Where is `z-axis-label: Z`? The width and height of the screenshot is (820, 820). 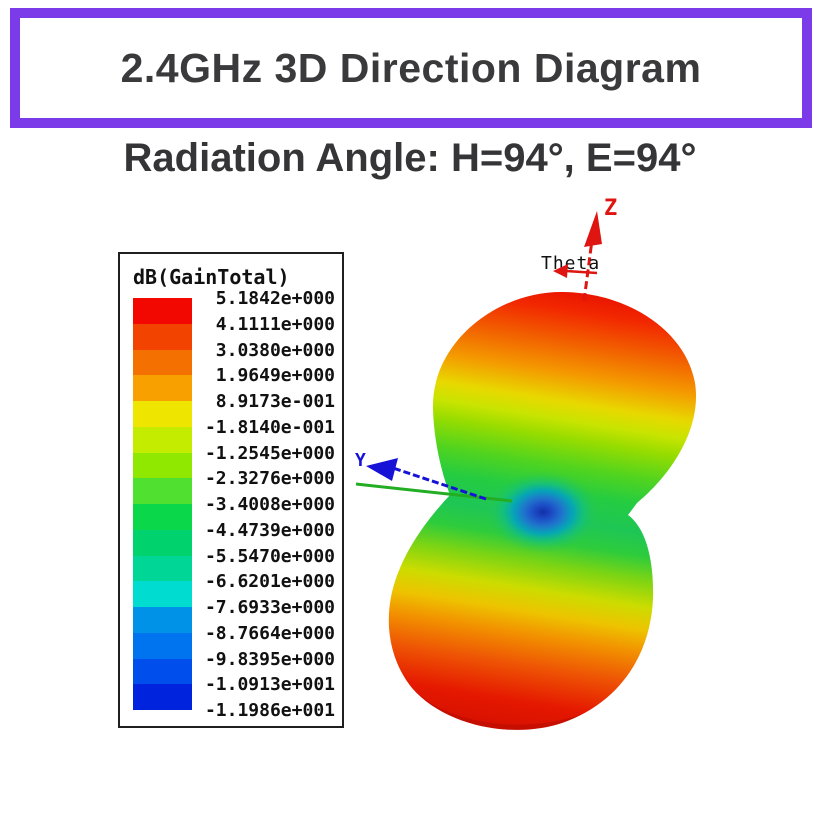 z-axis-label: Z is located at coordinates (610, 208).